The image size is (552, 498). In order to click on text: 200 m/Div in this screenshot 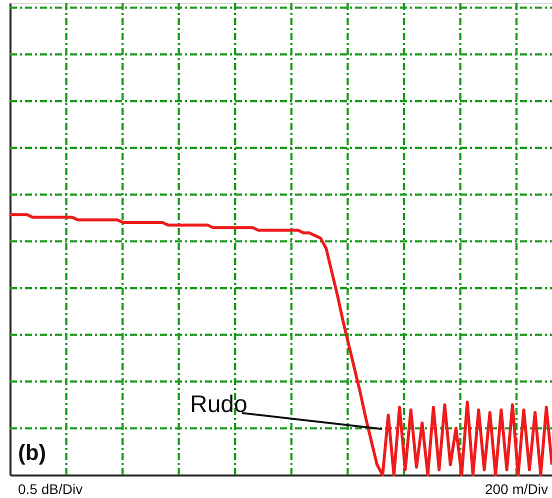, I will do `click(516, 489)`.